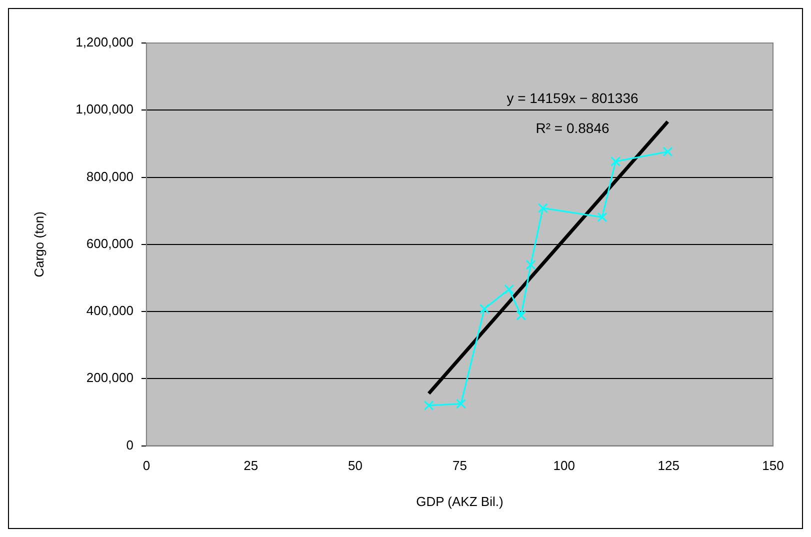 The height and width of the screenshot is (537, 811). What do you see at coordinates (251, 466) in the screenshot?
I see `x-tick-label: 25` at bounding box center [251, 466].